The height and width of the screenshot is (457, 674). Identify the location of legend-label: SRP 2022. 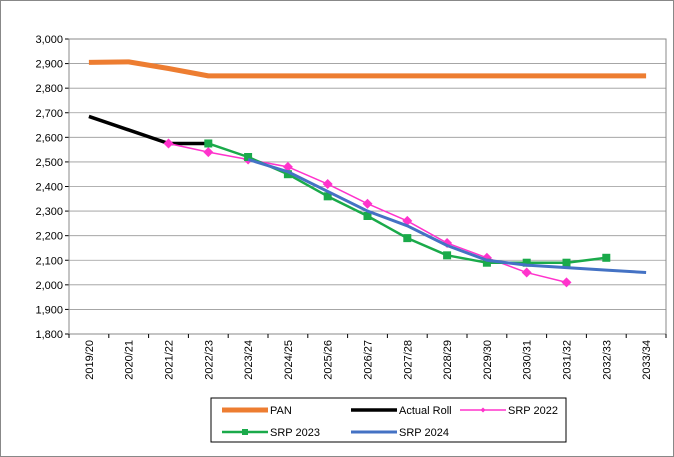
(533, 411).